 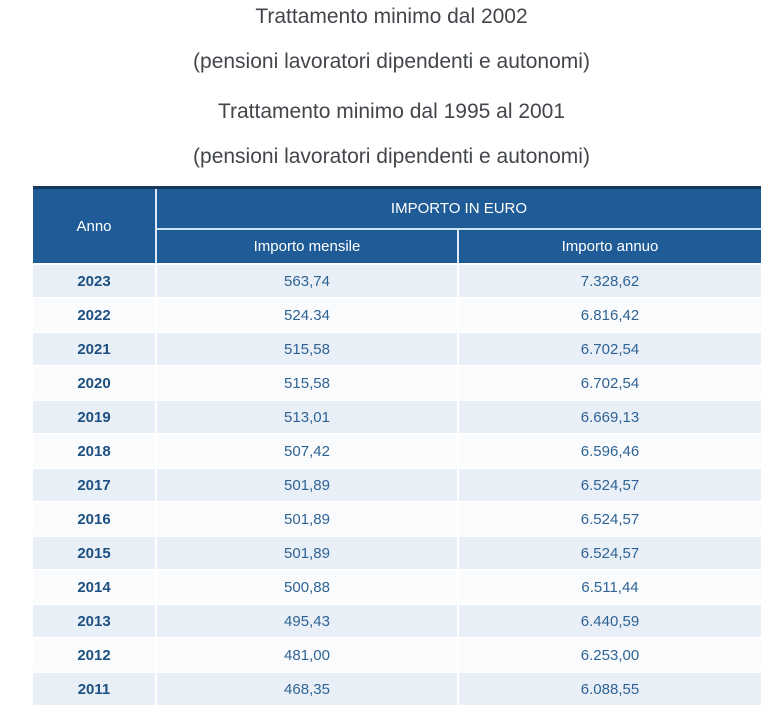 What do you see at coordinates (610, 280) in the screenshot?
I see `annual-amount-cell: 7.328,62` at bounding box center [610, 280].